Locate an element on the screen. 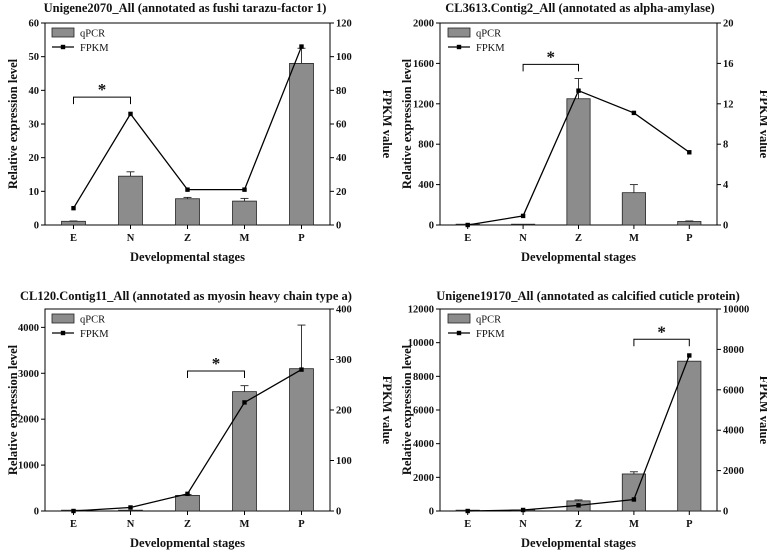 The height and width of the screenshot is (554, 767). y2-tick-label: 8 is located at coordinates (725, 145).